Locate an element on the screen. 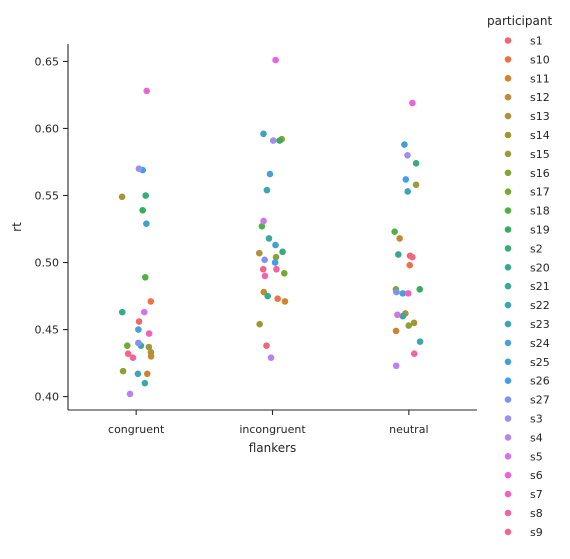  legend-label: s9 is located at coordinates (536, 532).